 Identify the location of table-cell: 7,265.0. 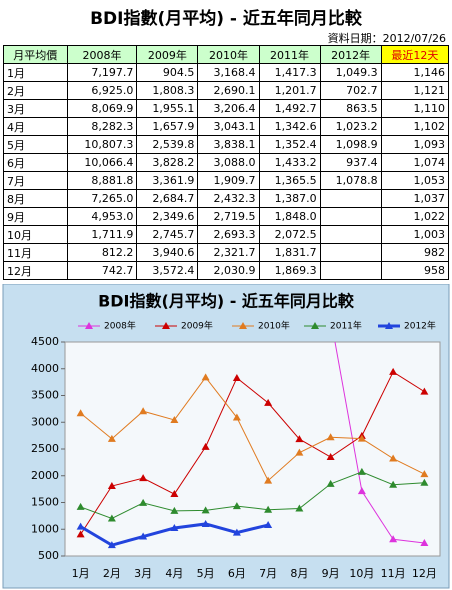
(102, 198).